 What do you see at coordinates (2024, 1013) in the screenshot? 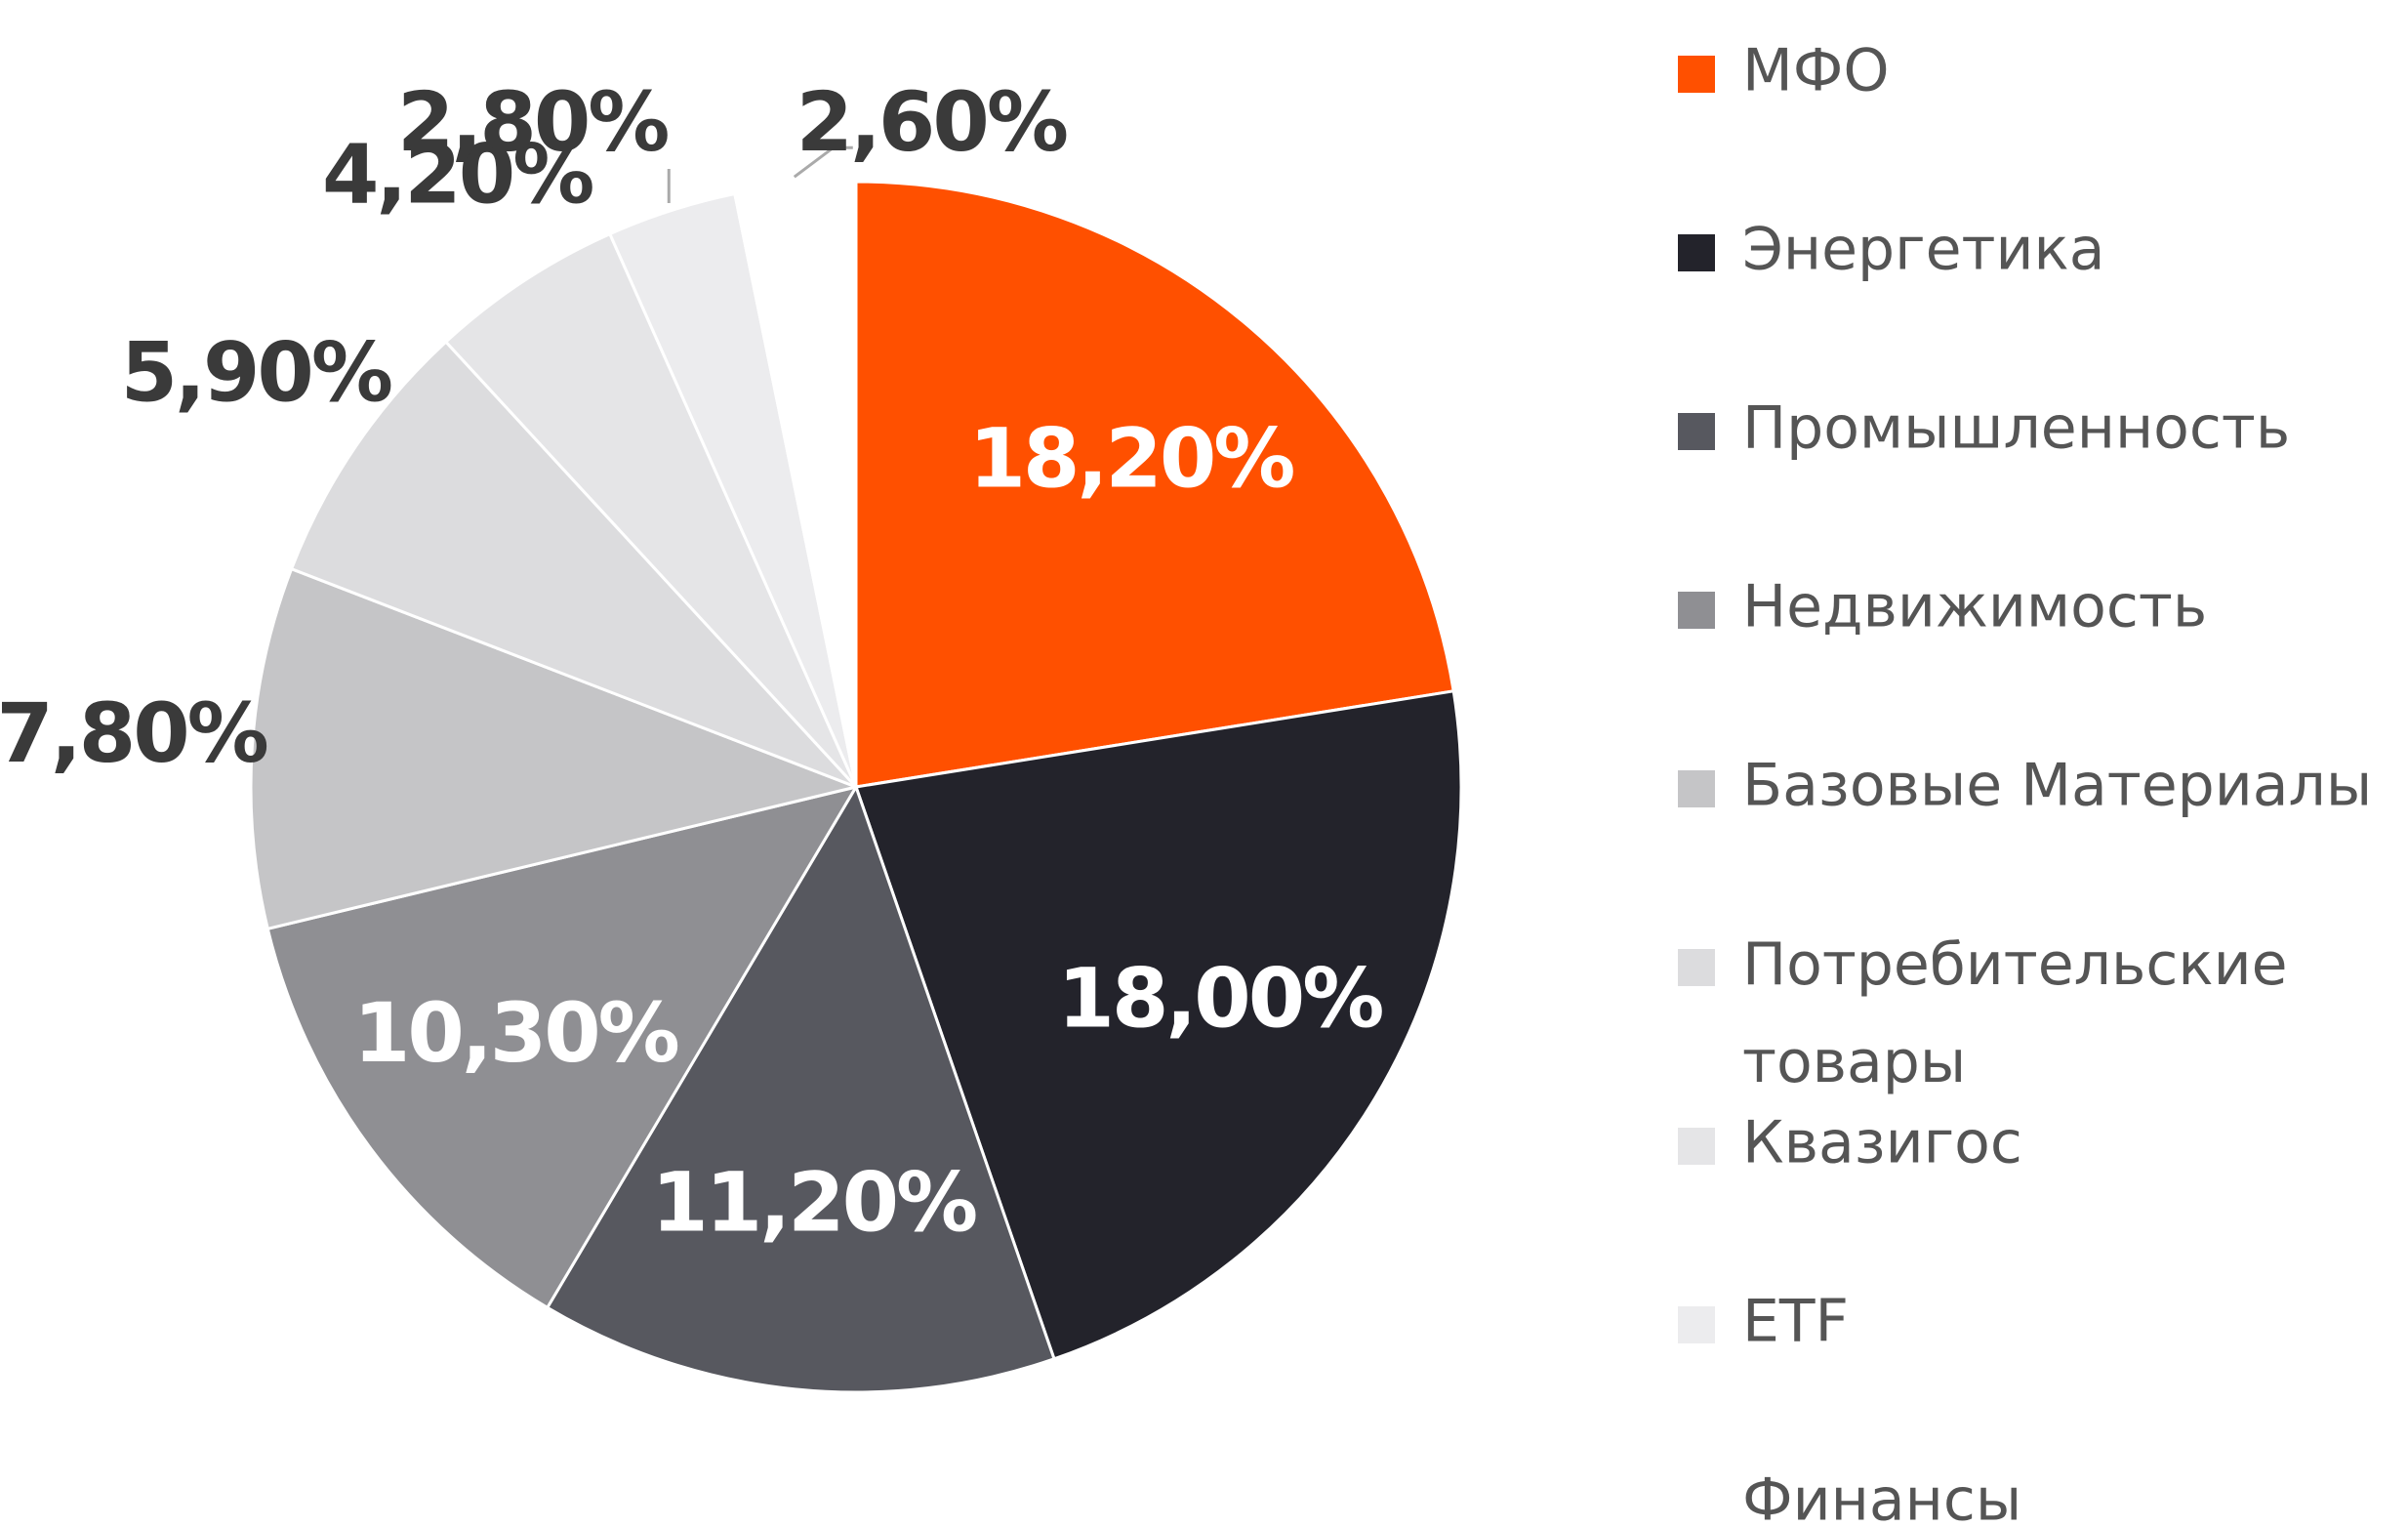
I see `legend-label: Потребительские товары` at bounding box center [2024, 1013].